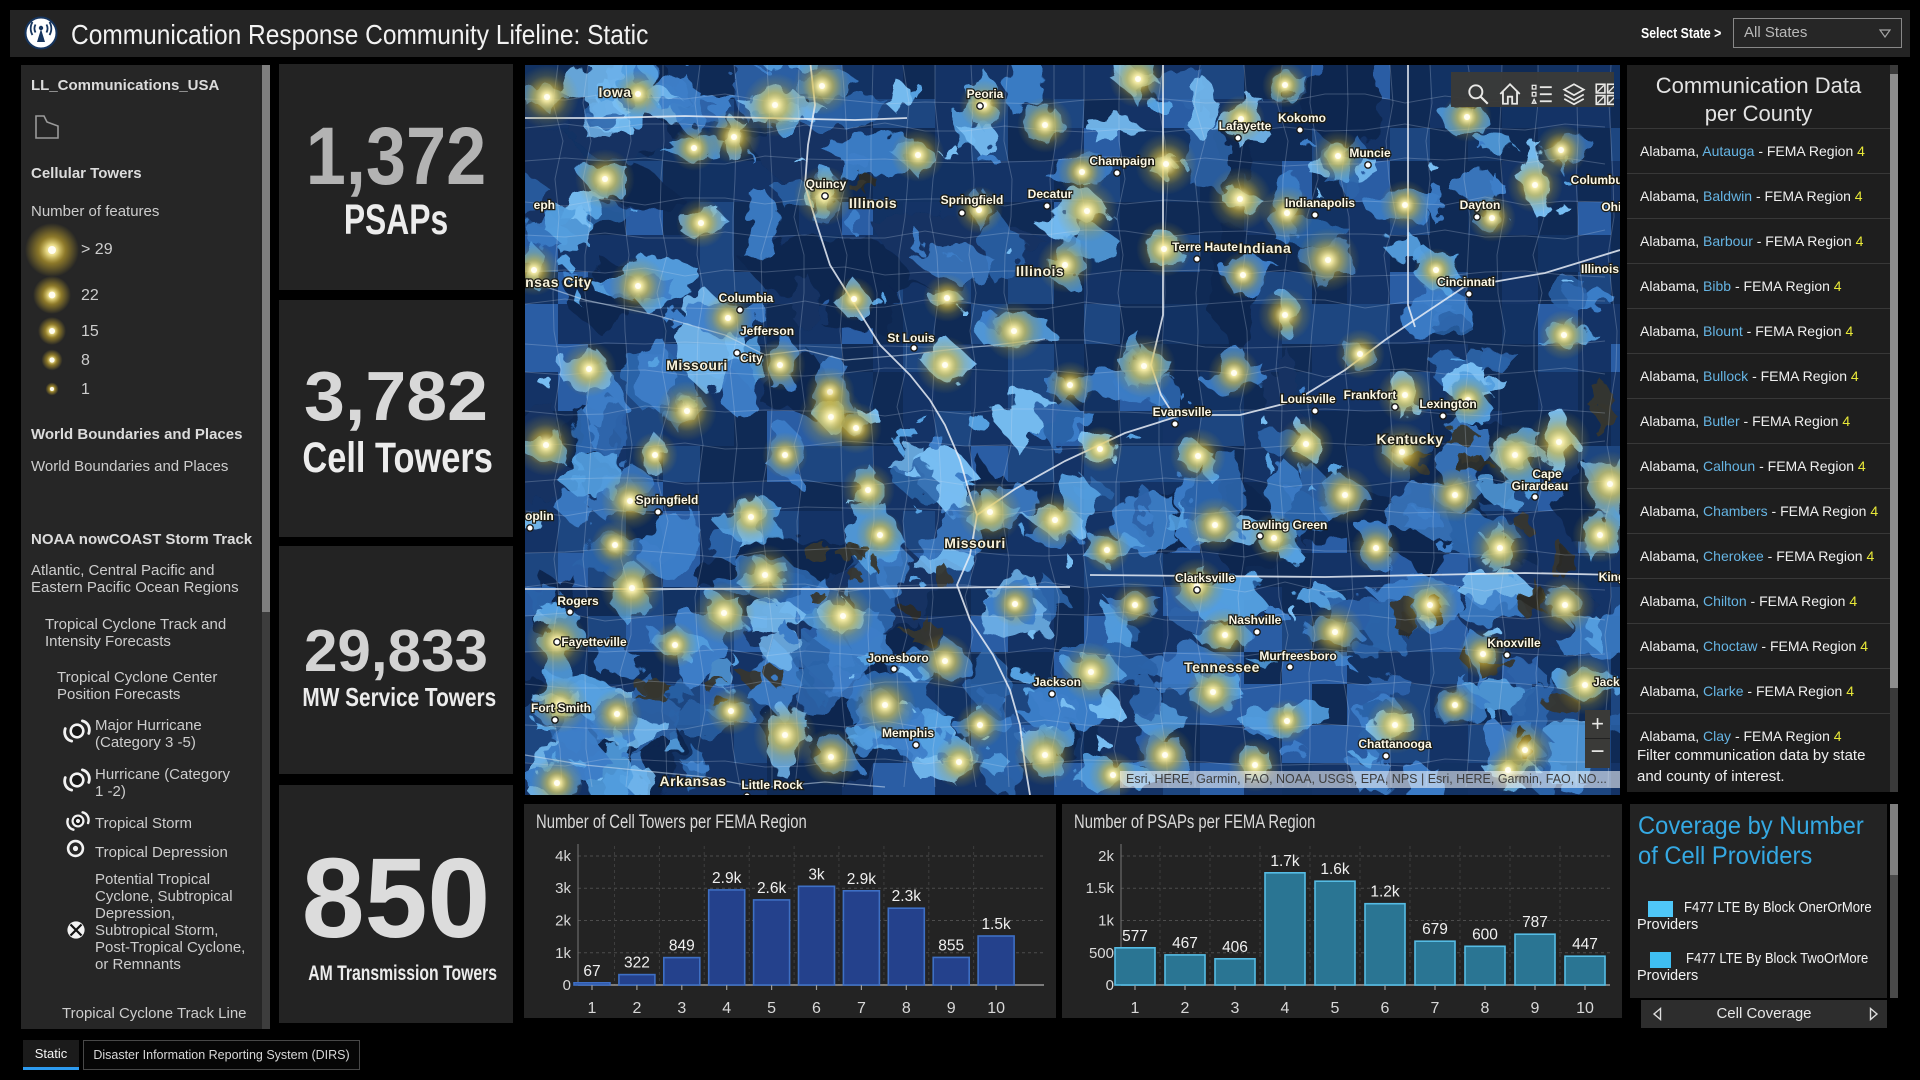  What do you see at coordinates (1185, 943) in the screenshot?
I see `svg-text: 467` at bounding box center [1185, 943].